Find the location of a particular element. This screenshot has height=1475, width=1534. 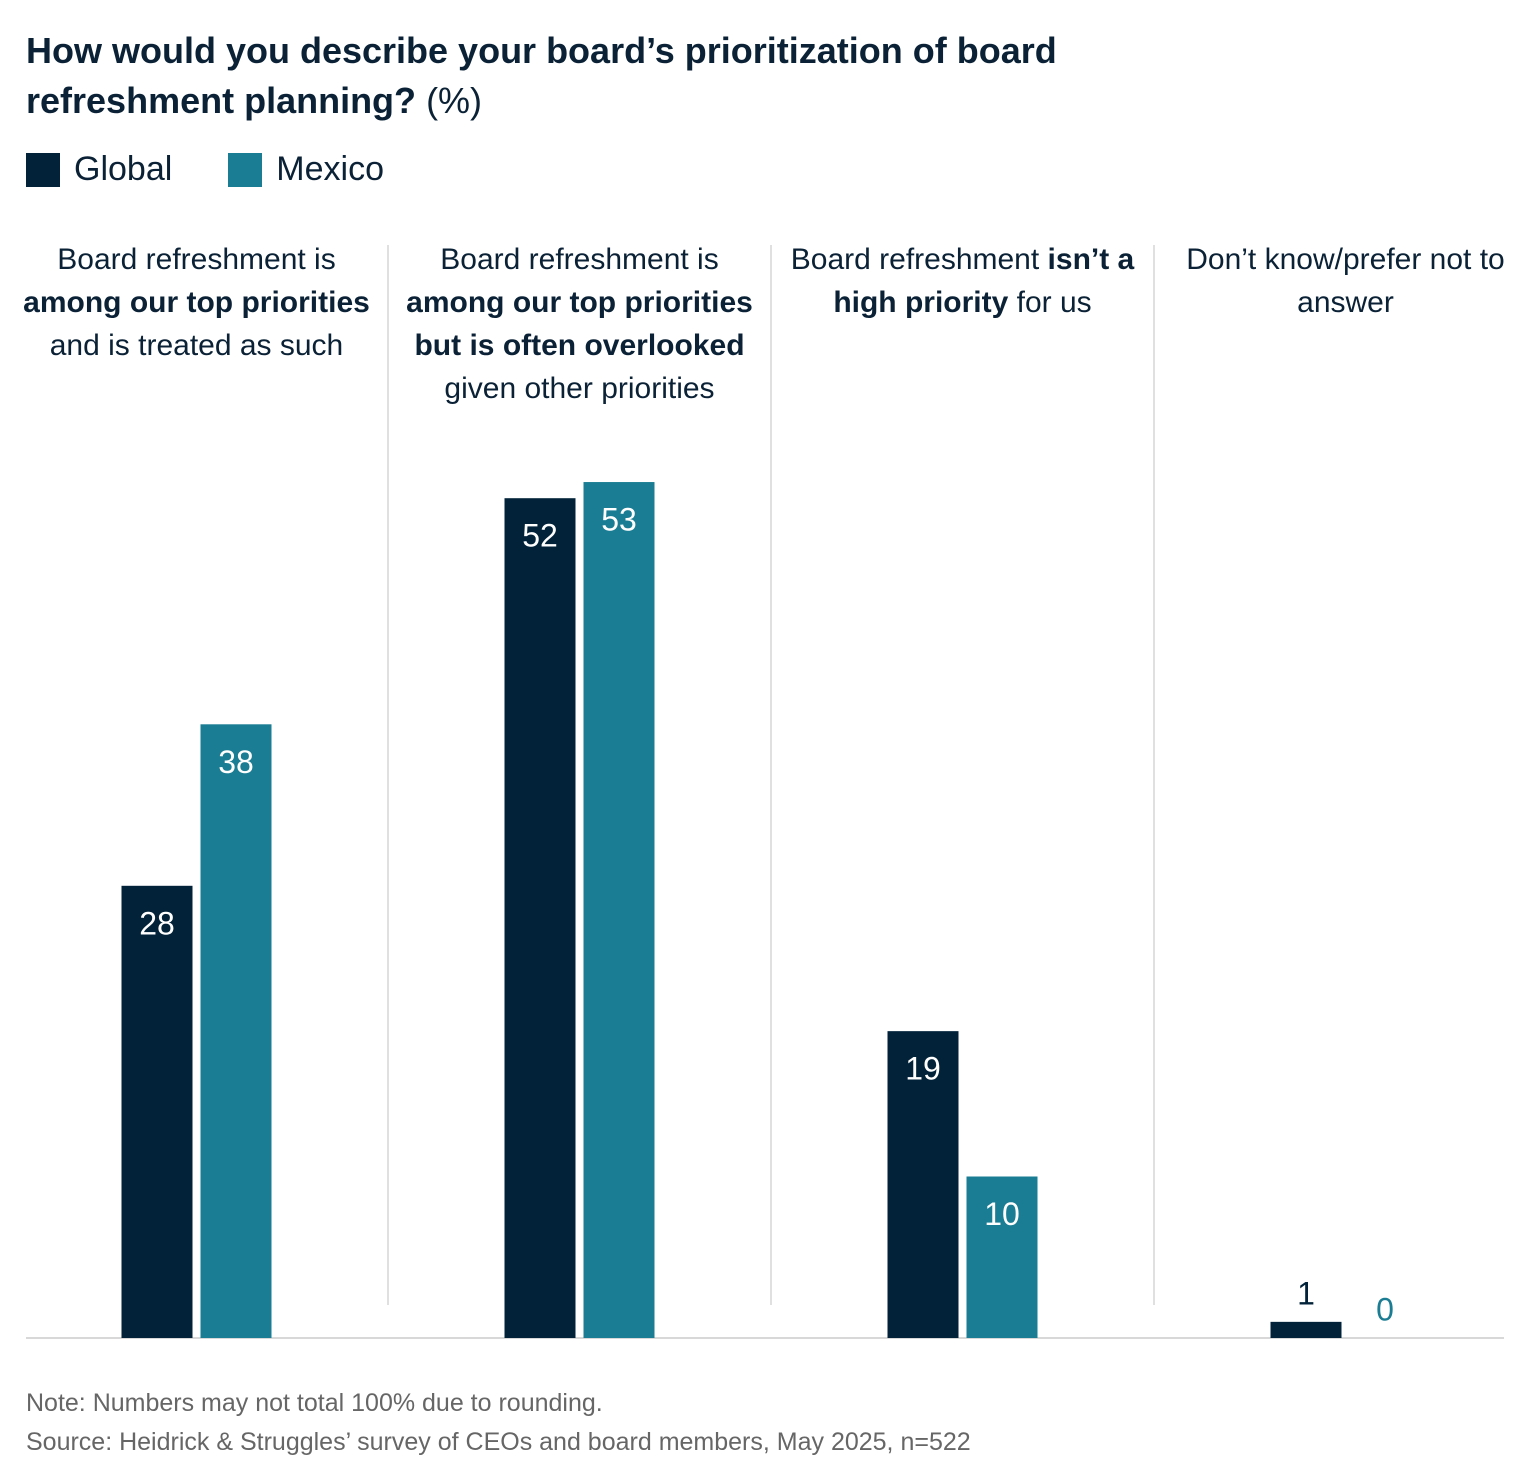

category-label: Don’t know/prefer not to answer is located at coordinates (1345, 281).